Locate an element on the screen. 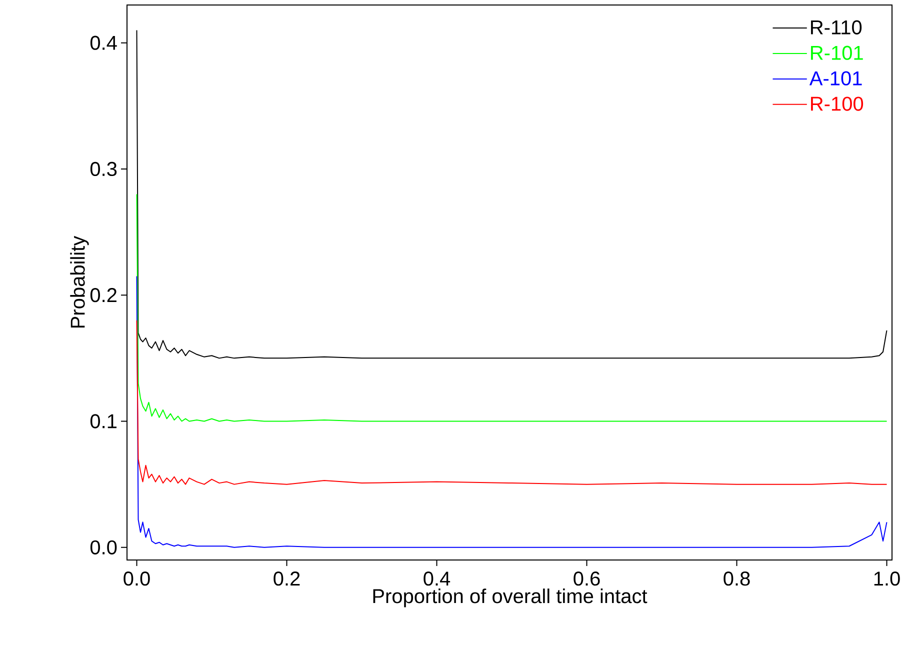  x-tick-label: 0.6 is located at coordinates (587, 579).